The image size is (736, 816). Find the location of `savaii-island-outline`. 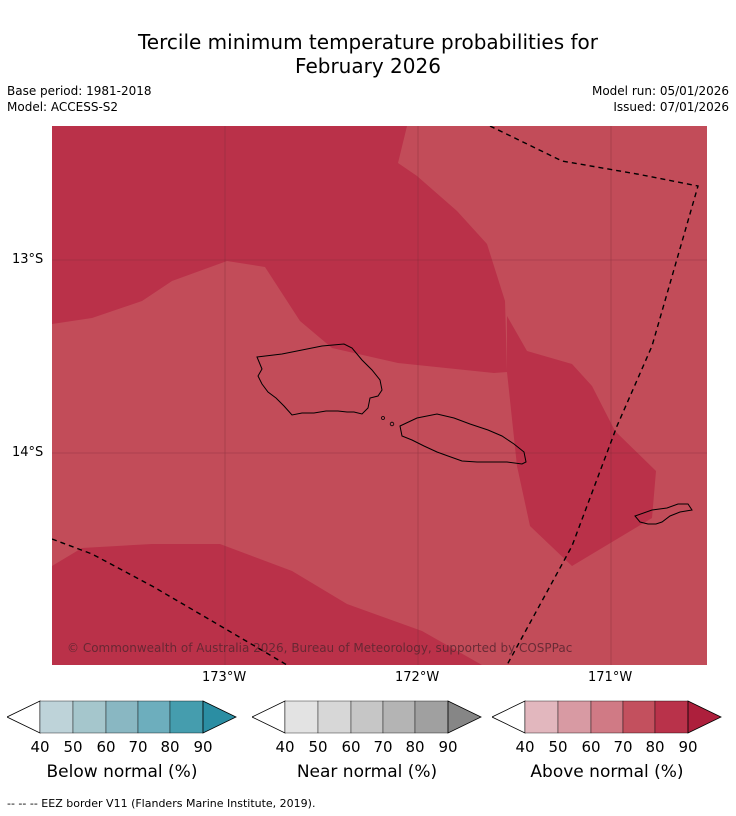

savaii-island-outline is located at coordinates (319, 379).